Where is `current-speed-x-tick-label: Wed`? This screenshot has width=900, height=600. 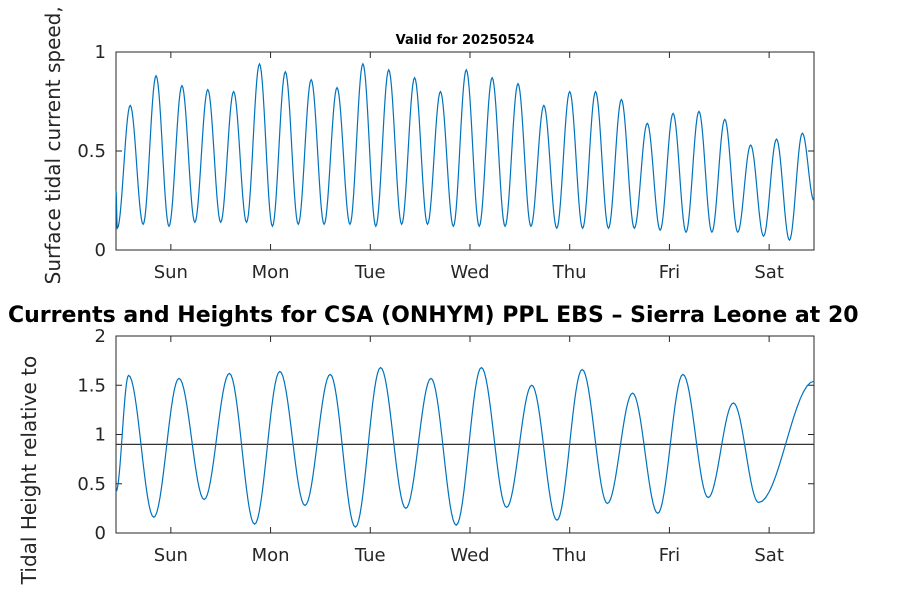
current-speed-x-tick-label: Wed is located at coordinates (469, 272).